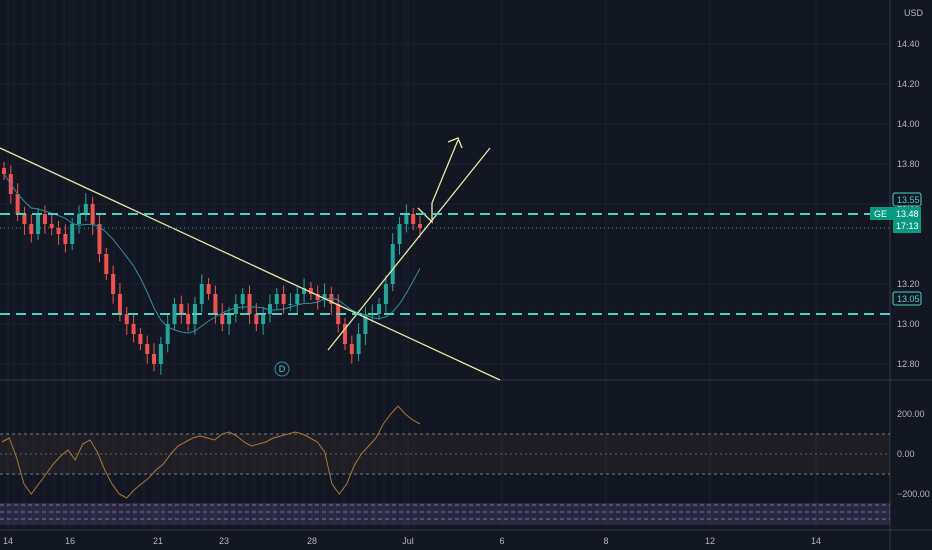  What do you see at coordinates (425, 213) in the screenshot?
I see `pullback-arrow` at bounding box center [425, 213].